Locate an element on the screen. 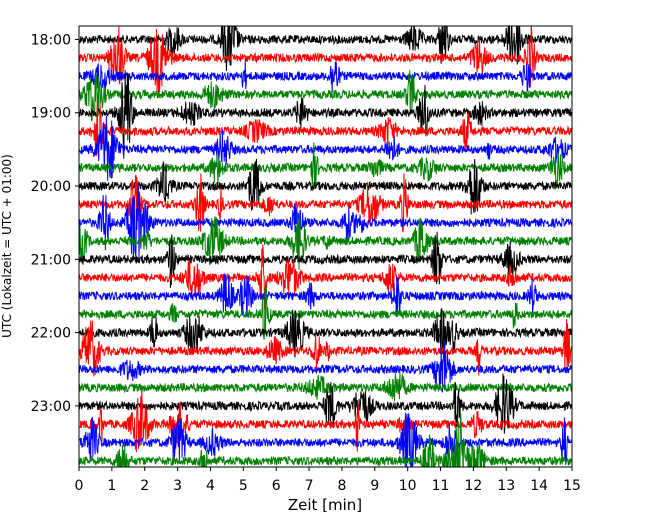 Image resolution: width=650 pixels, height=520 pixels. x-tick-label: 10 is located at coordinates (408, 486).